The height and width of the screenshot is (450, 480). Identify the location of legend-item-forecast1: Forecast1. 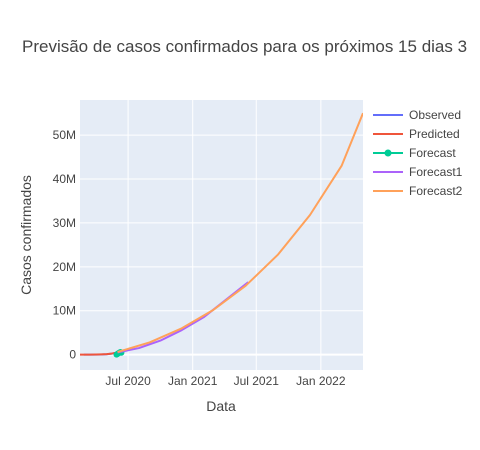
(418, 172).